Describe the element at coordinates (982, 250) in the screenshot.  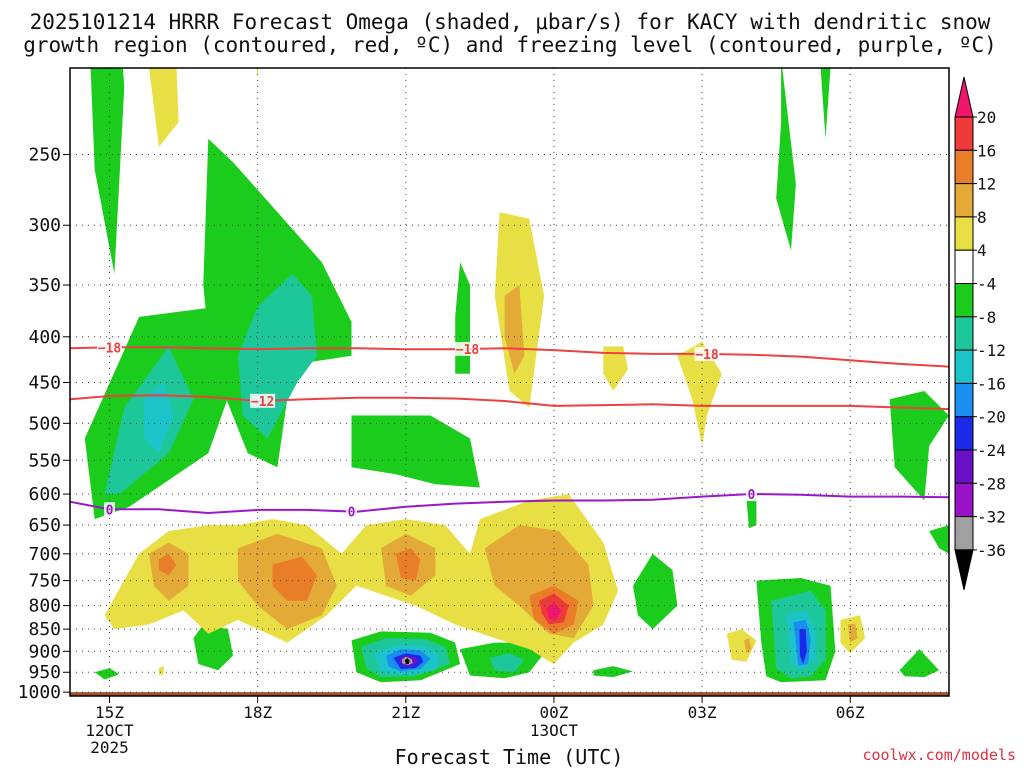
I see `colorbar-label-4: 4` at that location.